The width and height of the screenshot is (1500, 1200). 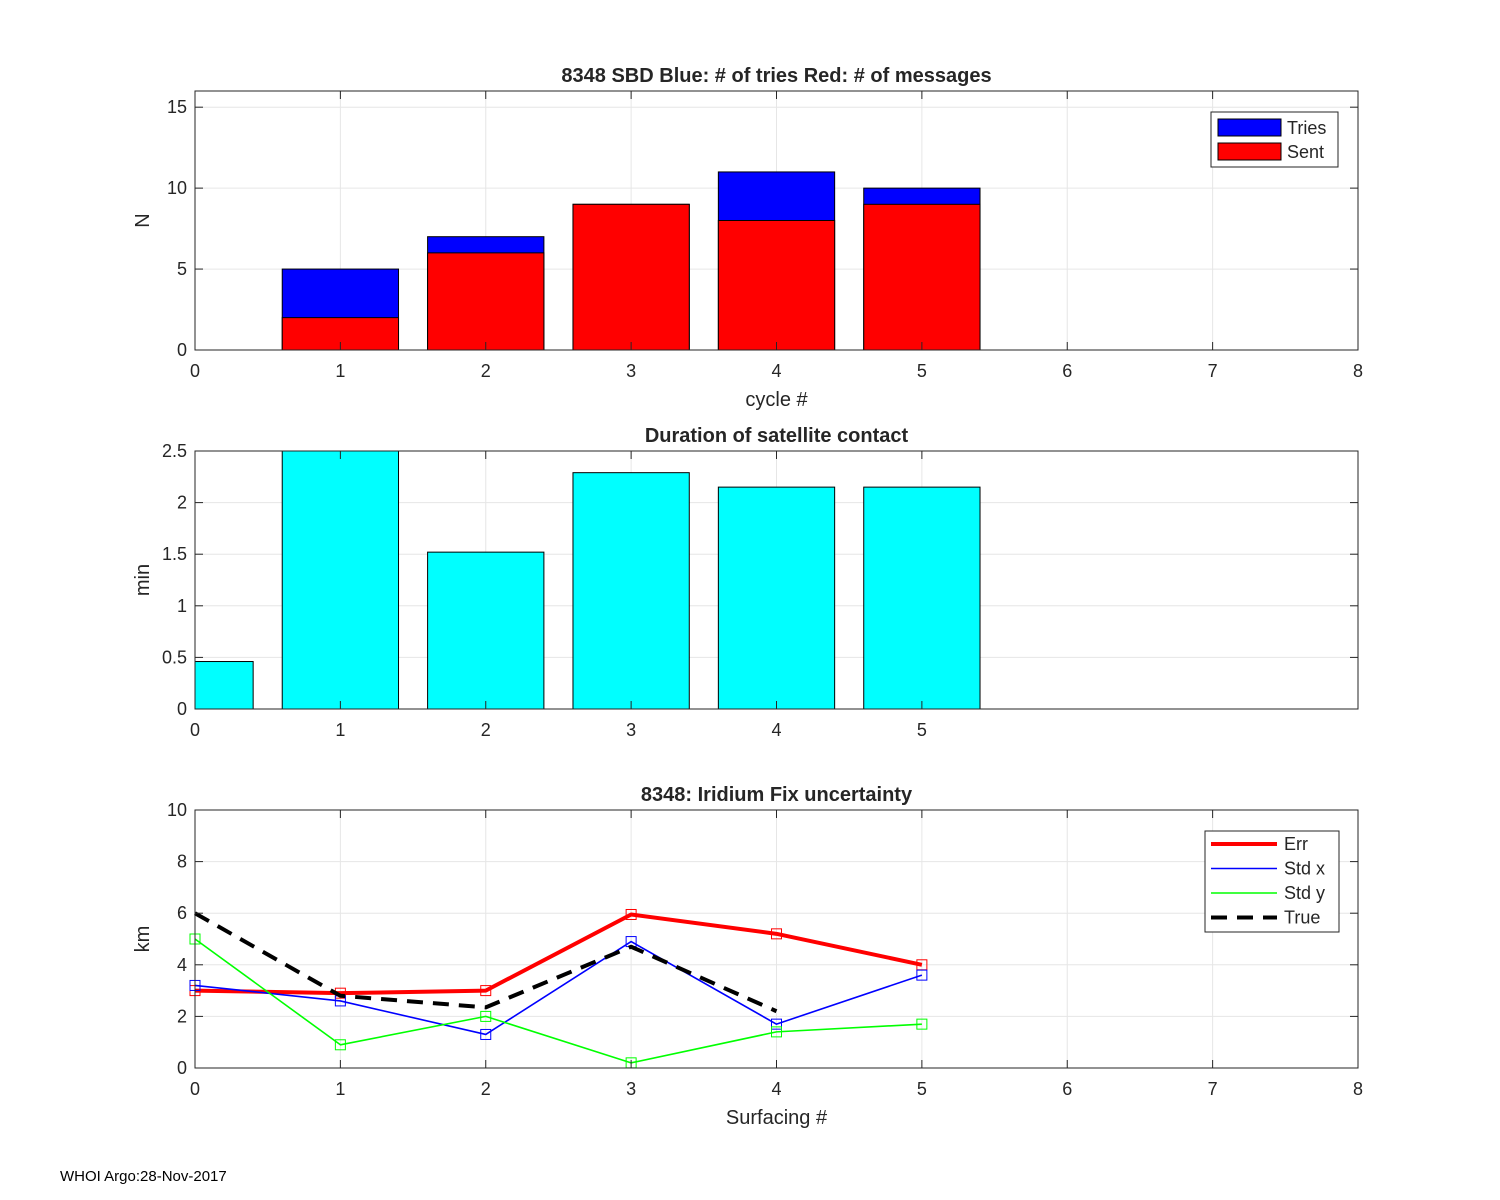 What do you see at coordinates (777, 436) in the screenshot?
I see `chart-title: Duration of satellite contact` at bounding box center [777, 436].